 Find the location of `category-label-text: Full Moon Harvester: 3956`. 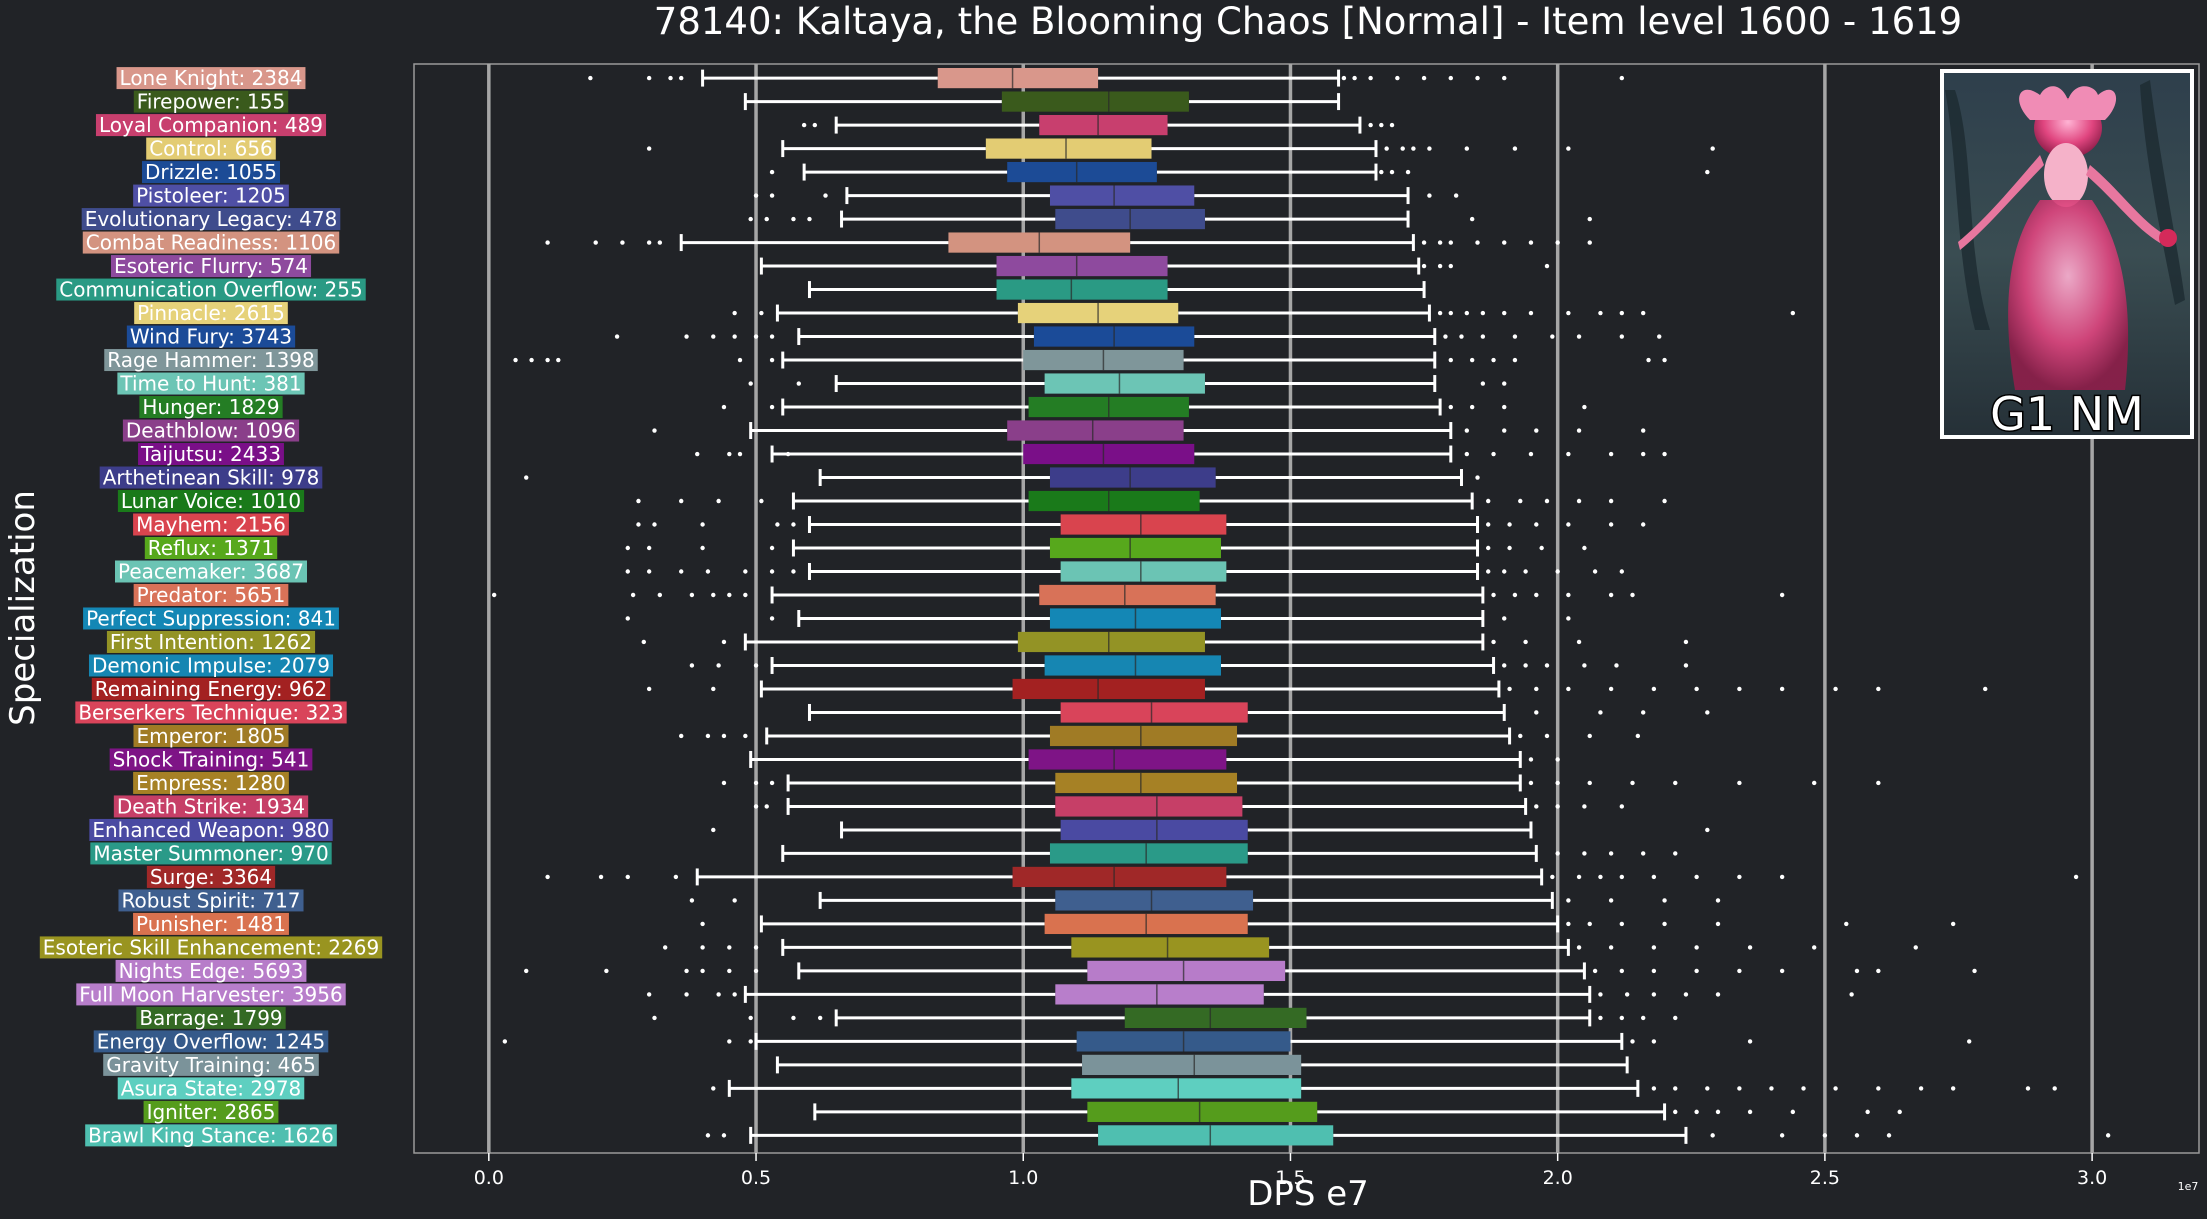

category-label-text: Full Moon Harvester: 3956 is located at coordinates (210, 994).